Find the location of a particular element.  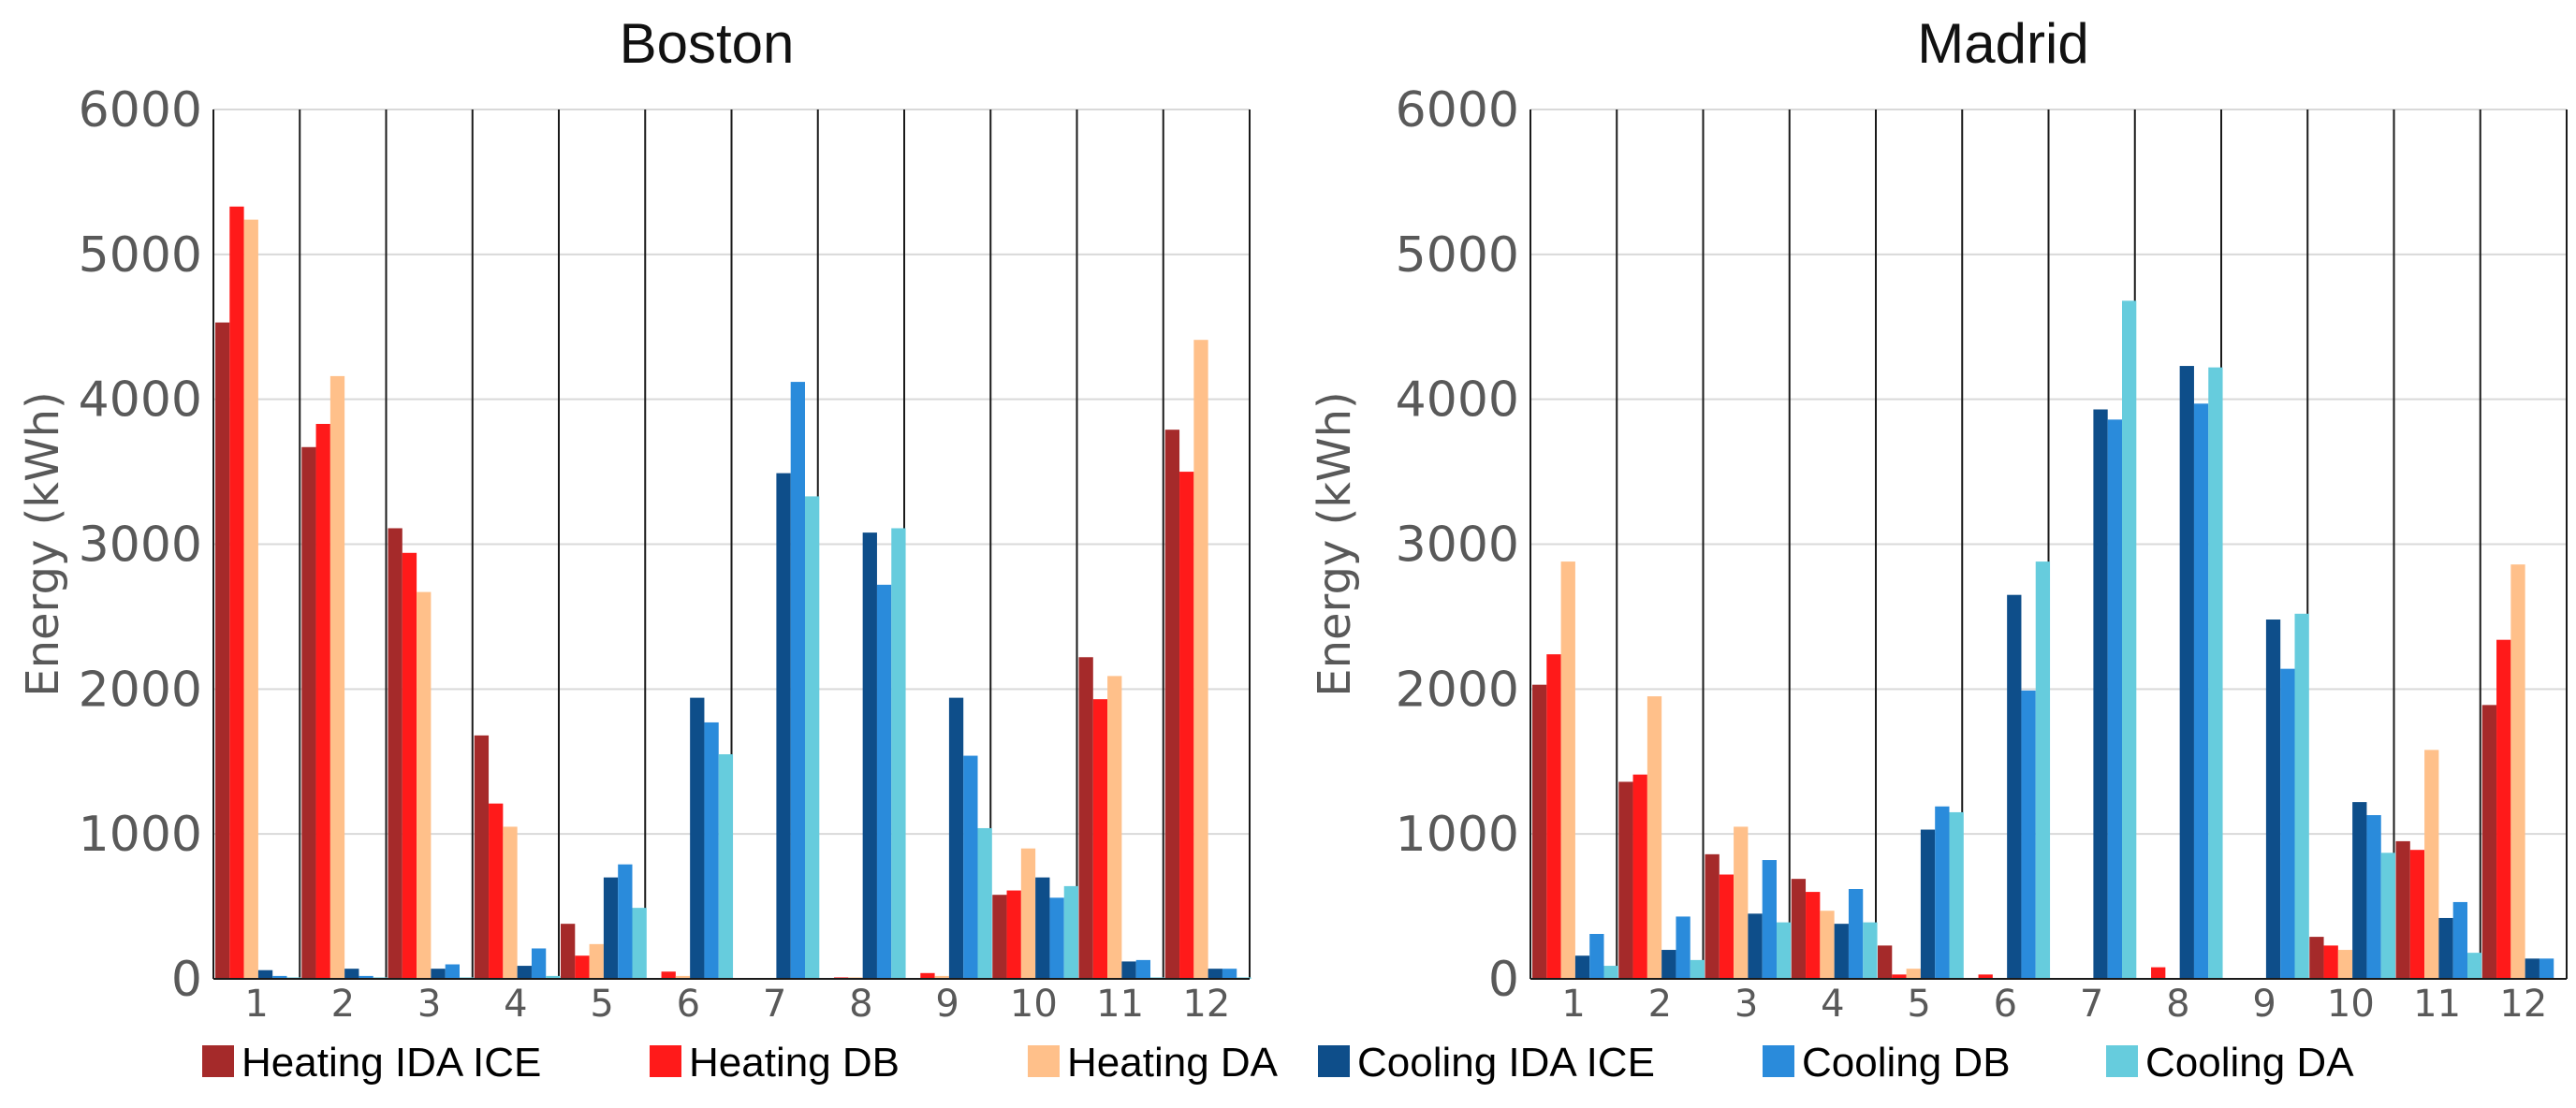

chart-title: Madrid is located at coordinates (2002, 44).